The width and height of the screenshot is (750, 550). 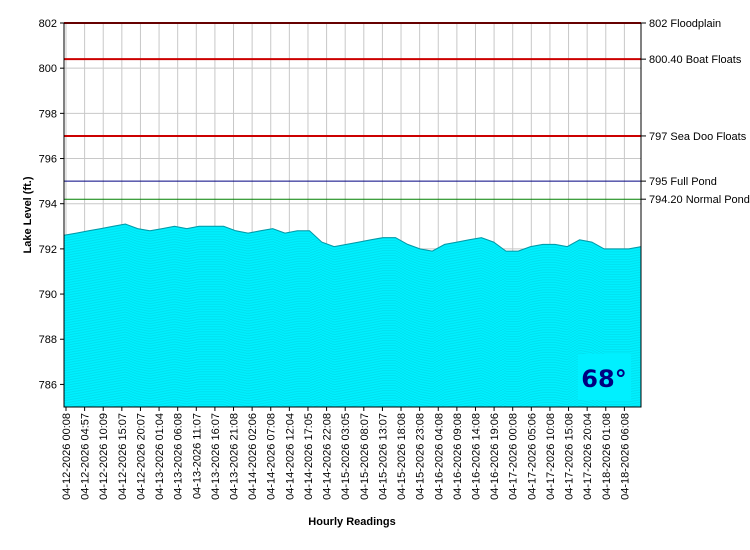 I want to click on y-tick-label: 792, so click(x=48, y=250).